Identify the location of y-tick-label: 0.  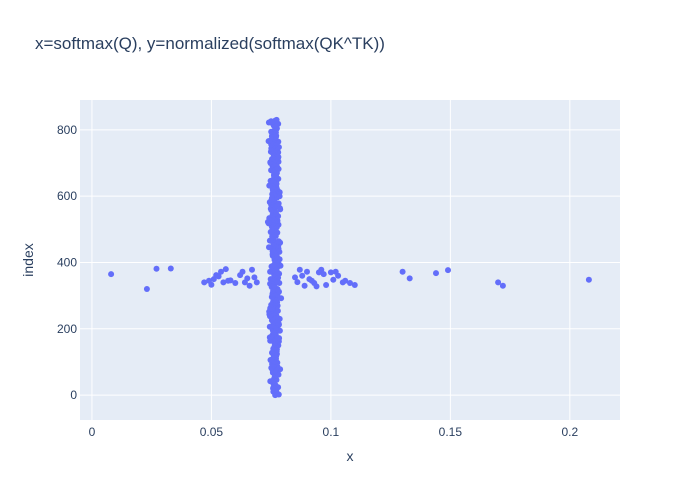
(73, 395).